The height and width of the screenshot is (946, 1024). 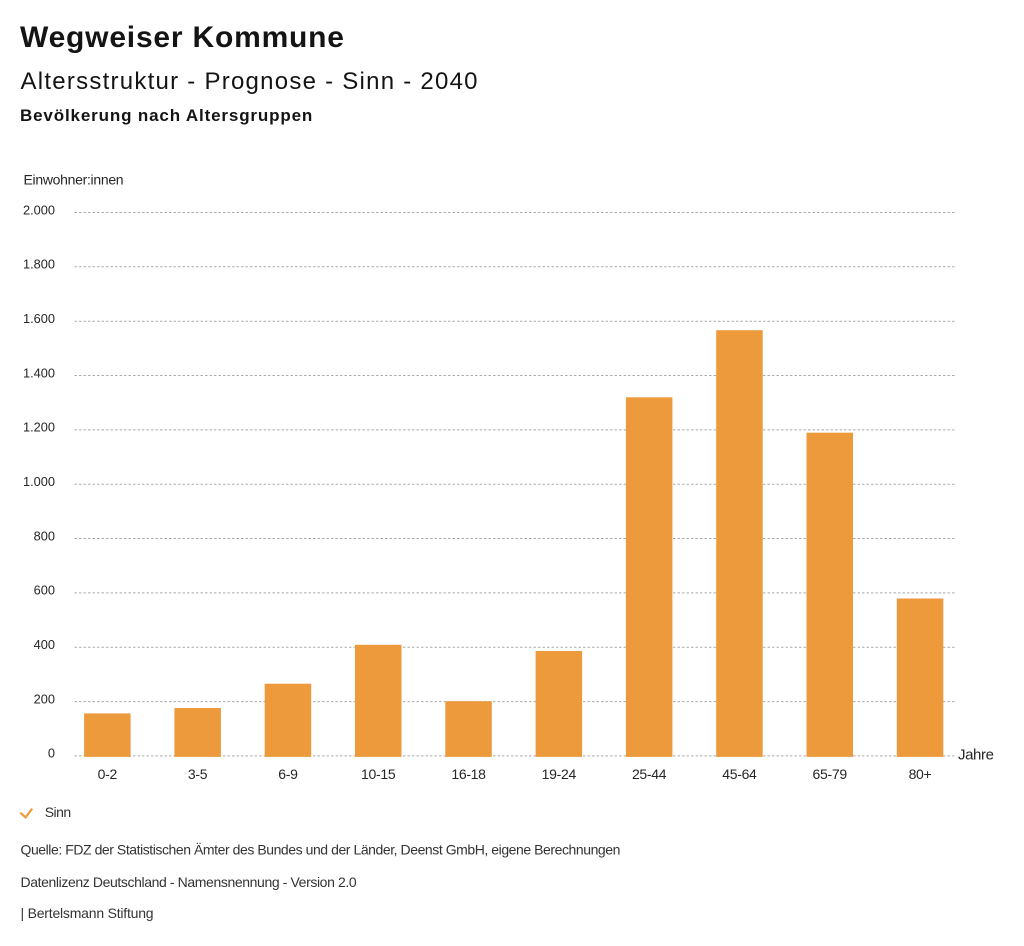 I want to click on svg-text: 10-15, so click(x=378, y=774).